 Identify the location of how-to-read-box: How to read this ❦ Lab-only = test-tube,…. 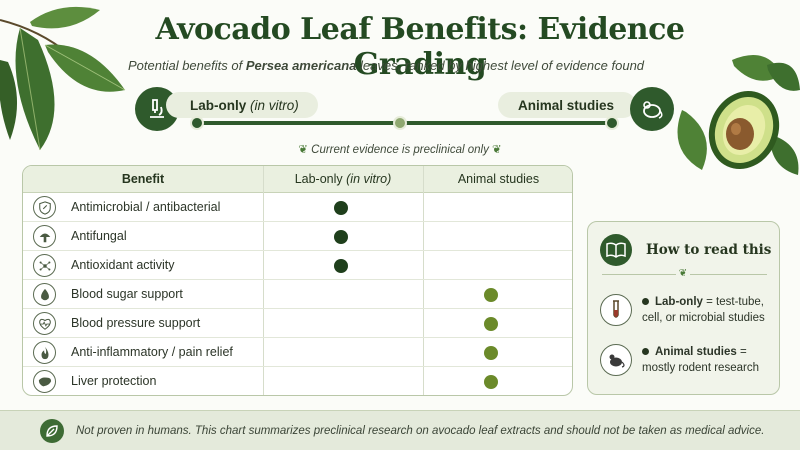
(683, 308).